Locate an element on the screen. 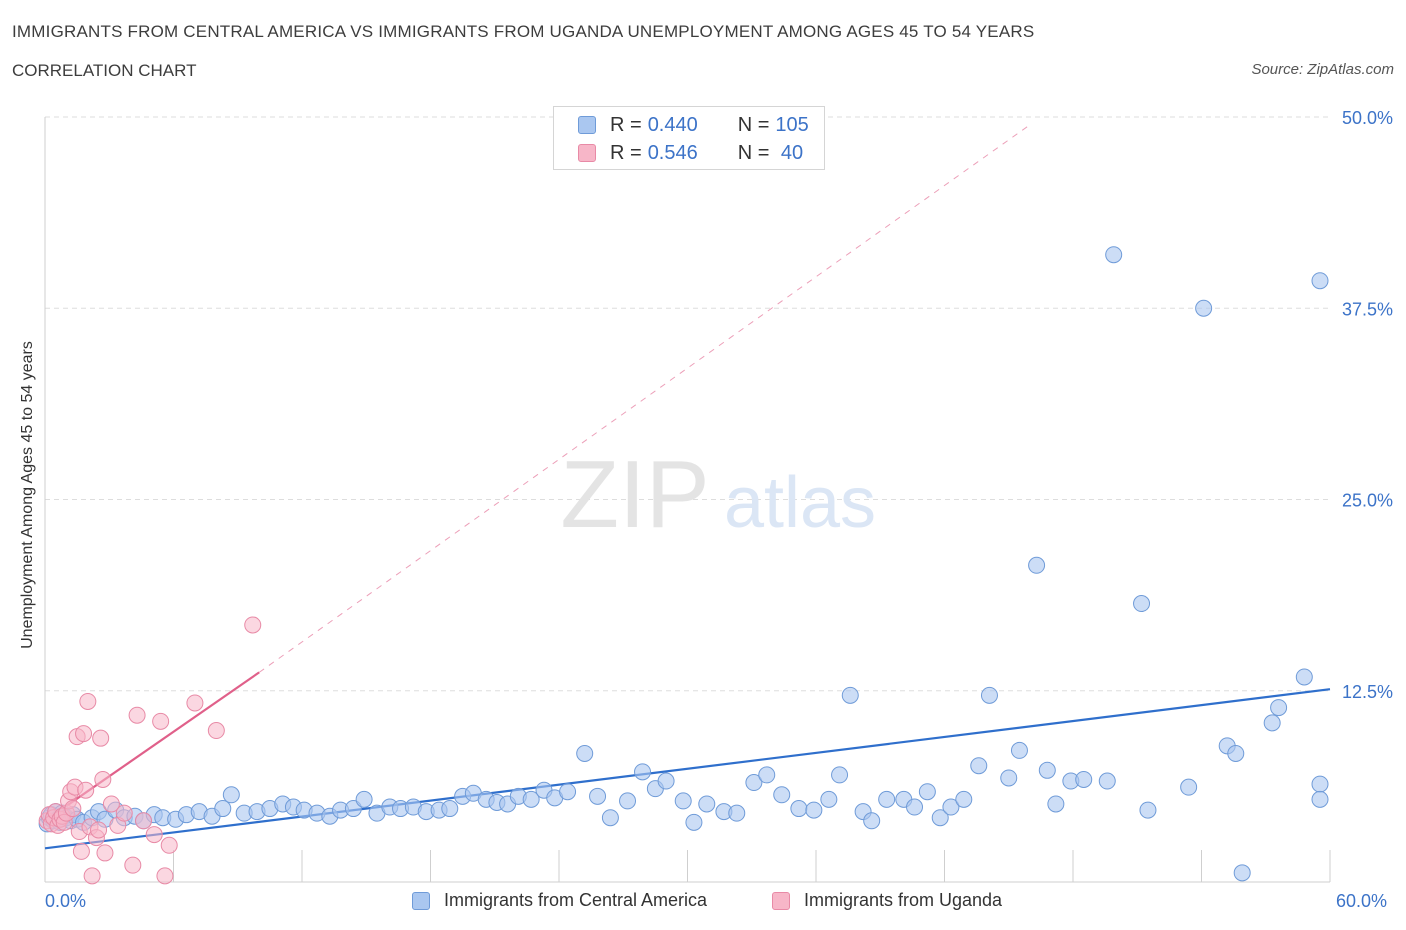  legend-row-uganda: R = 0.546 N = 40 is located at coordinates (690, 153).